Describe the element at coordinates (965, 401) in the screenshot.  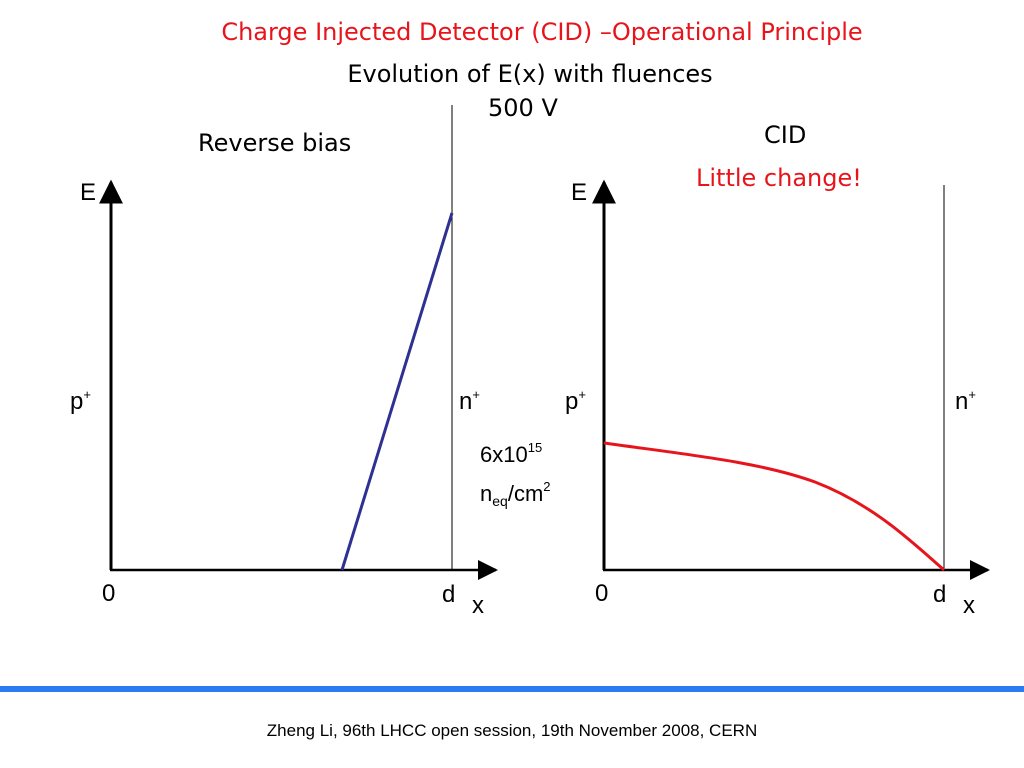
I see `right-n-plus-label: n+` at that location.